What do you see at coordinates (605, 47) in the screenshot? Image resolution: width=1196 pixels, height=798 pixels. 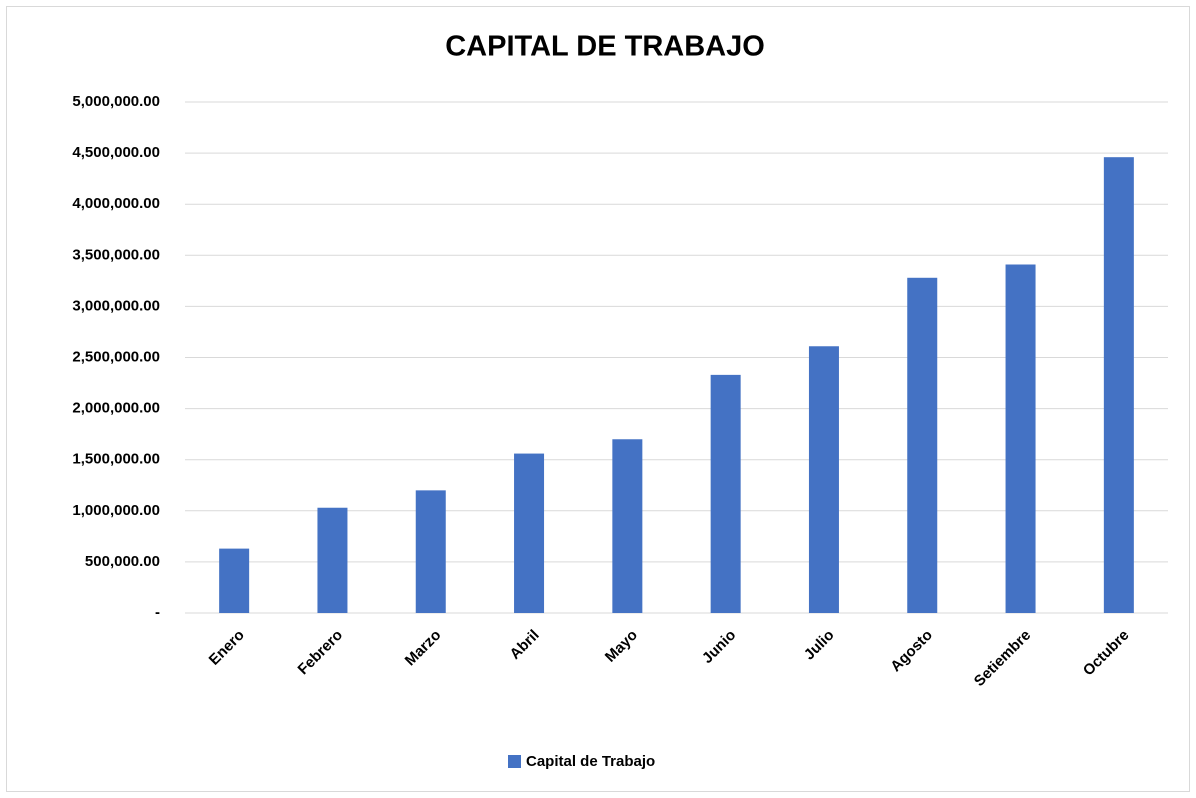 I see `chart-title: CAPITAL DE TRABAJO` at bounding box center [605, 47].